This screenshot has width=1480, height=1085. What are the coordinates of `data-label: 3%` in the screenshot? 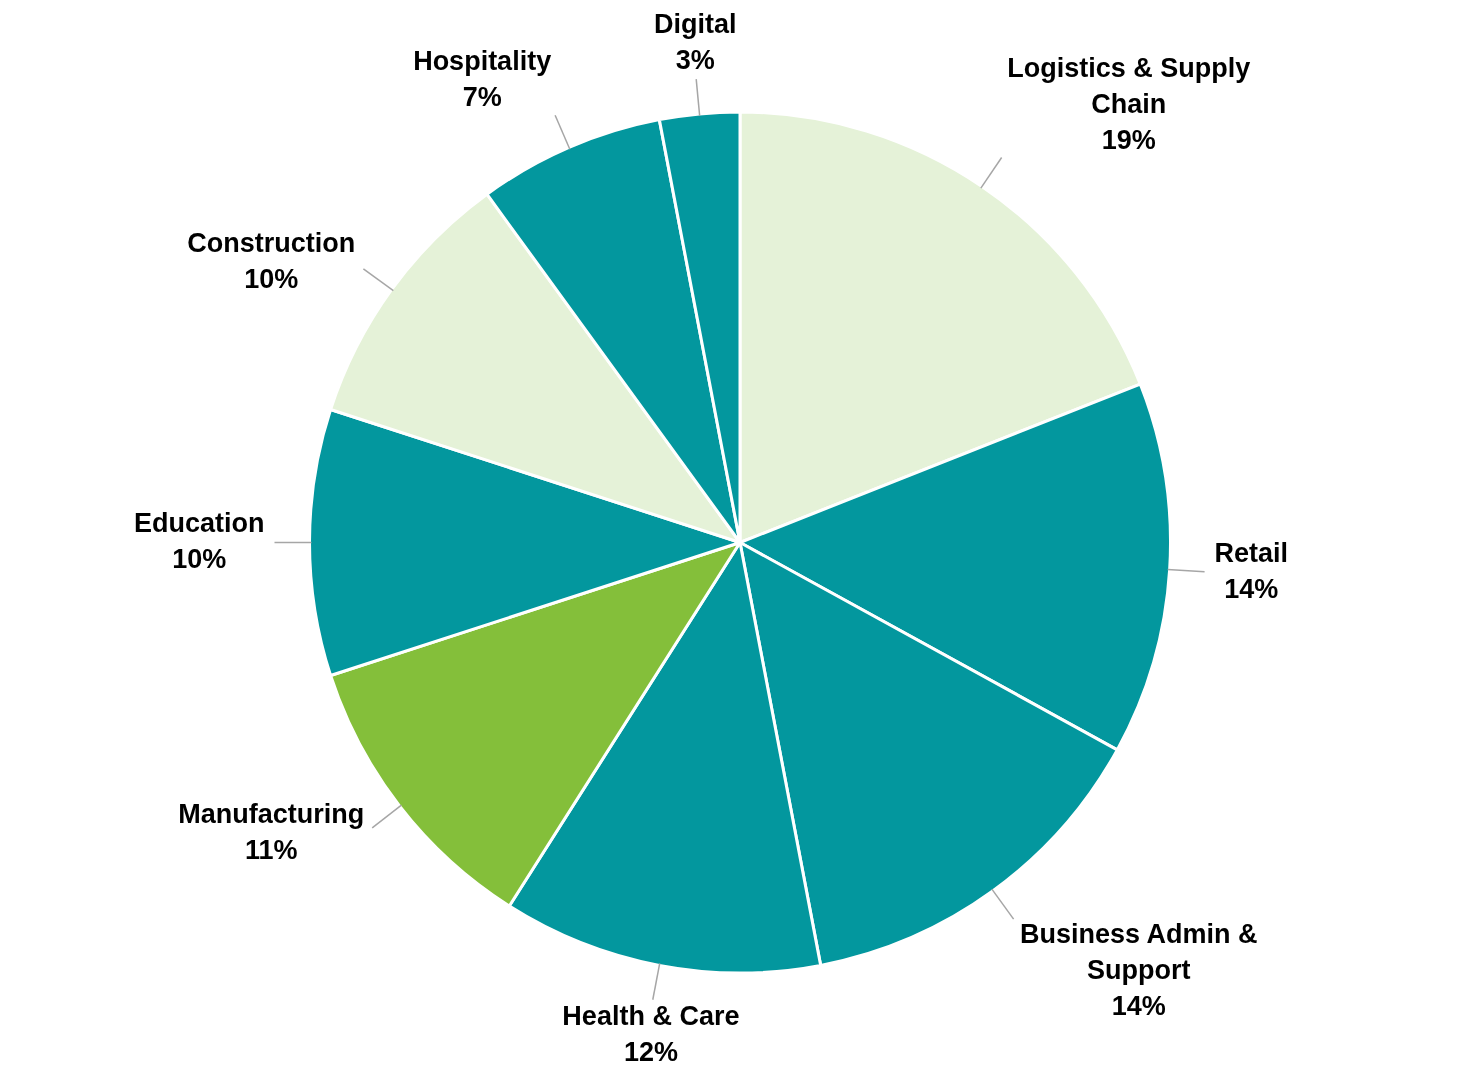 It's located at (695, 59).